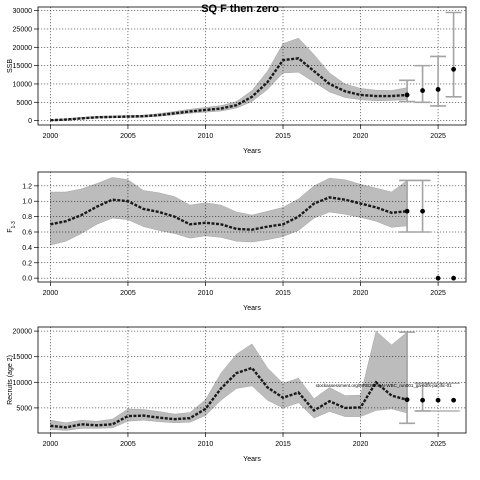  Describe the element at coordinates (27, 248) in the screenshot. I see `y-tick-label: 0.4` at that location.